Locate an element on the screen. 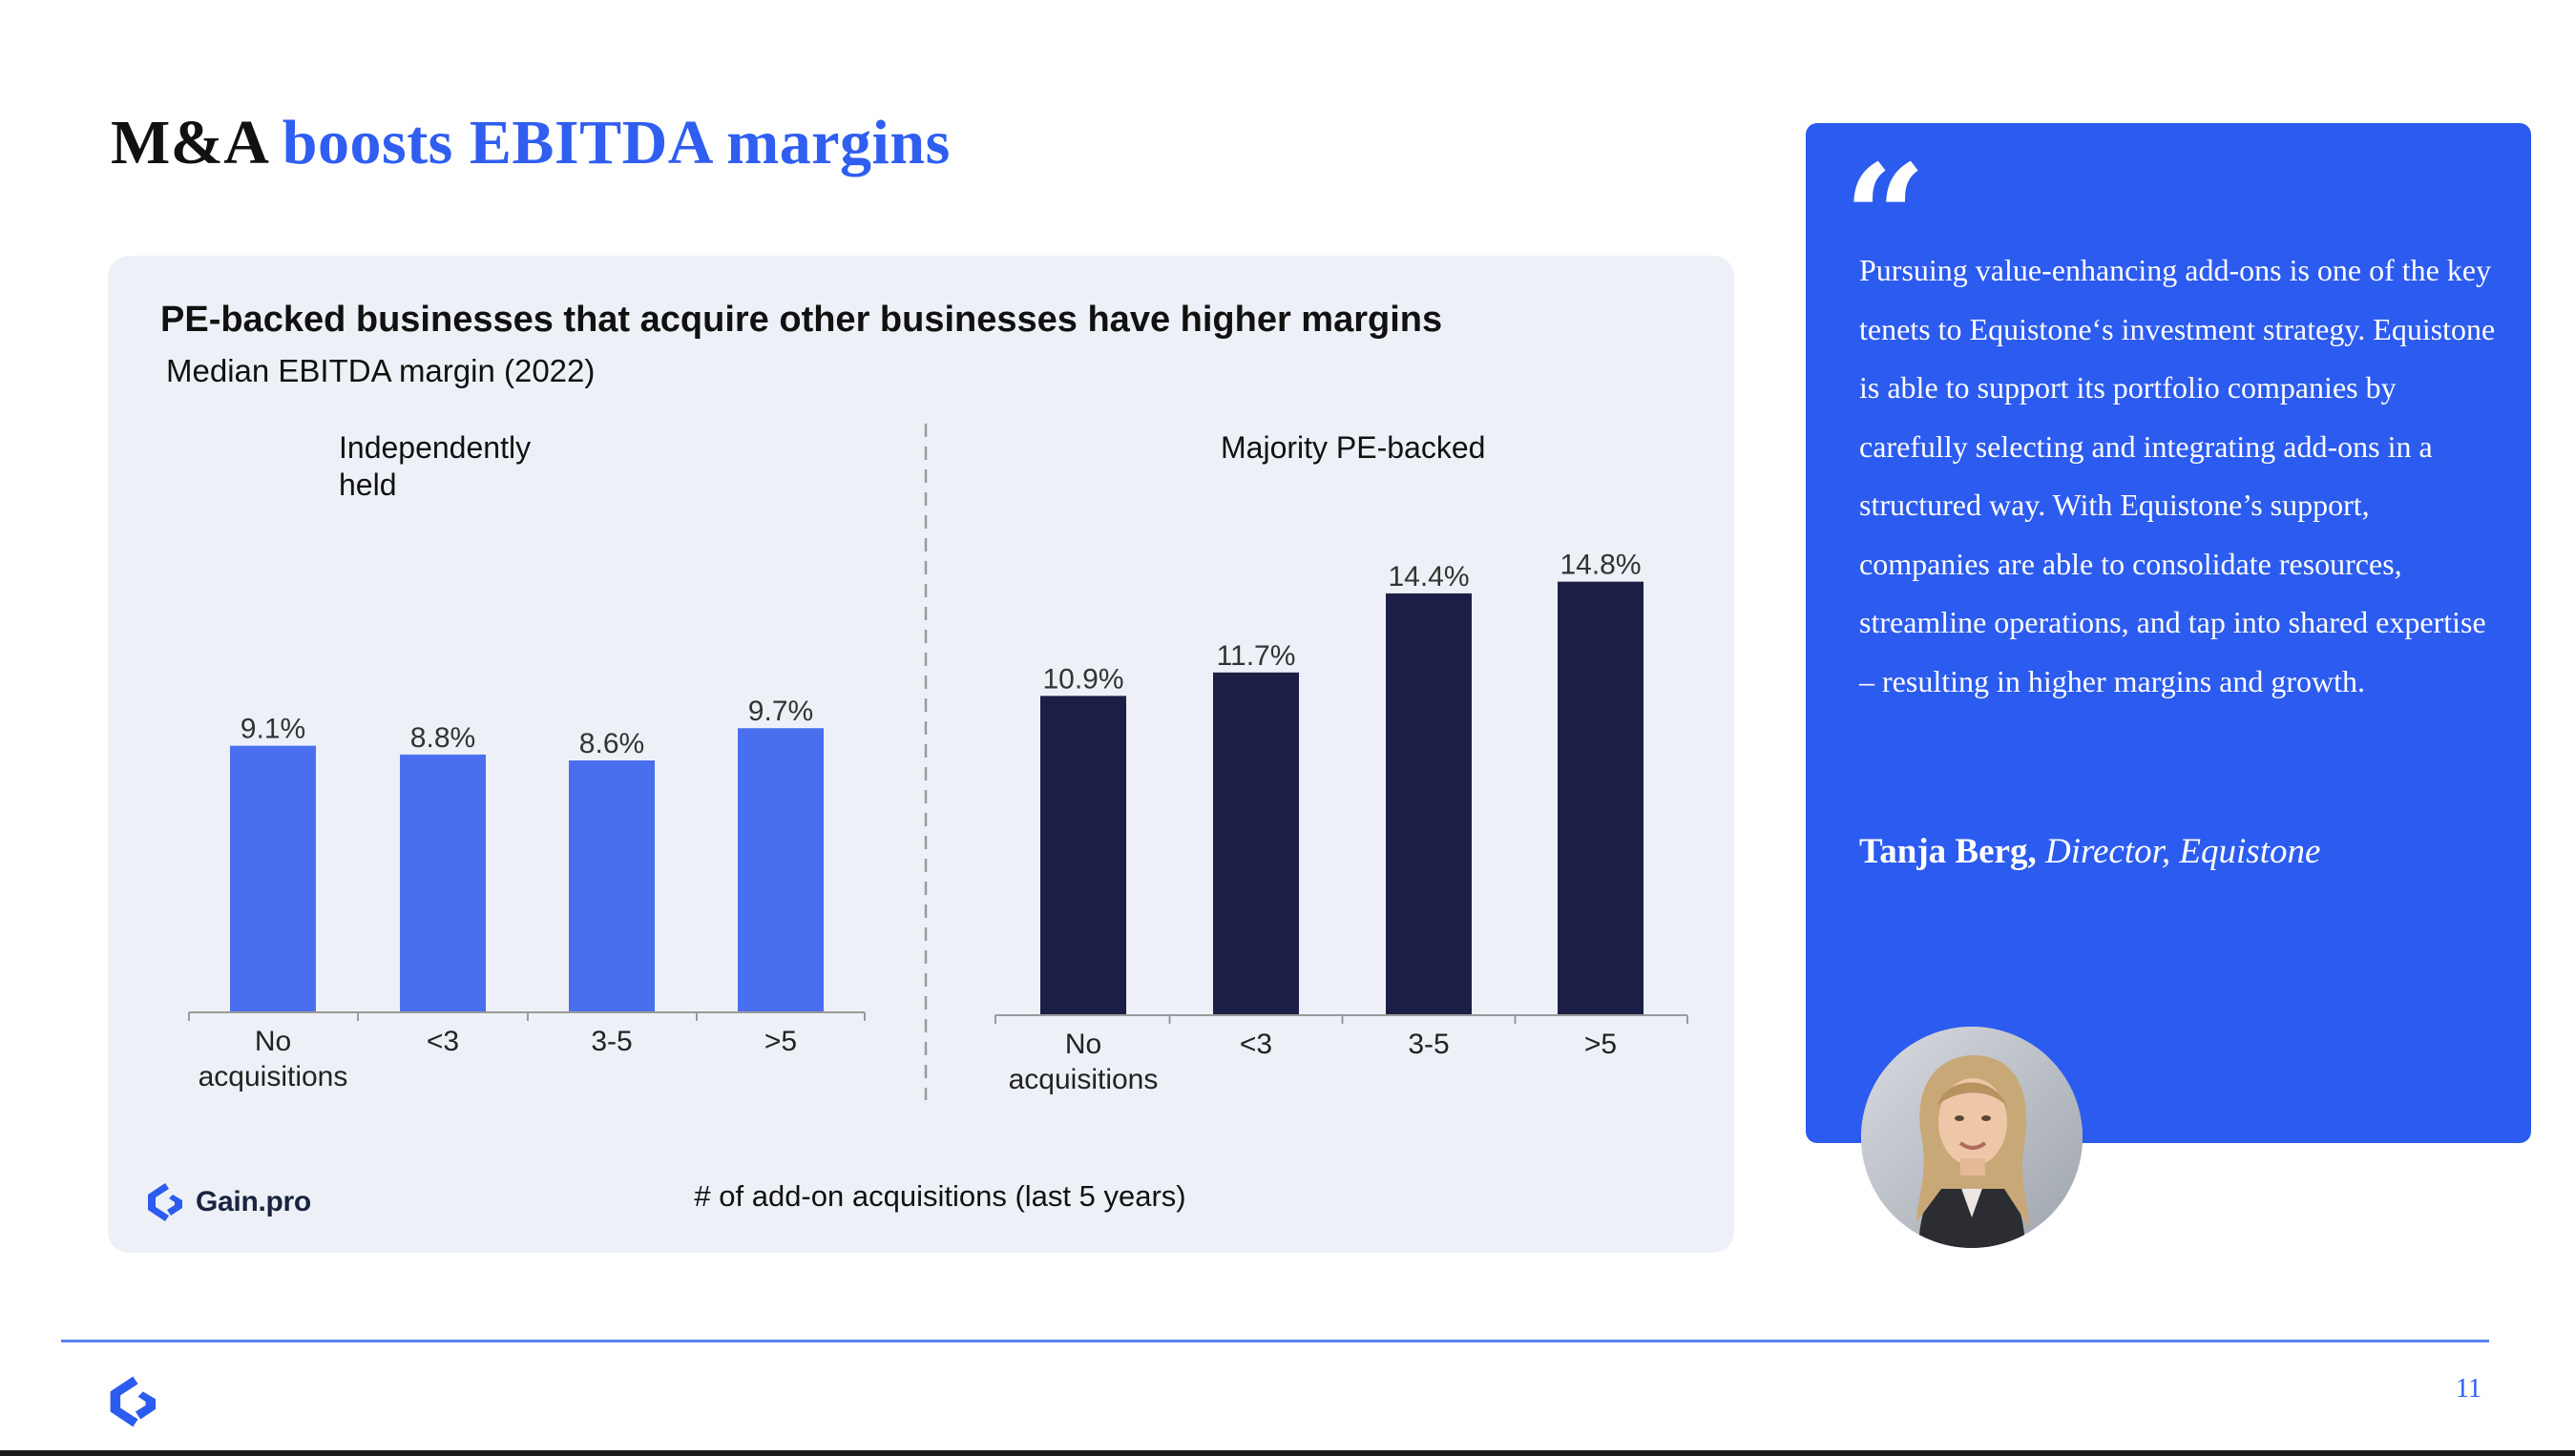  category-label-0-1: <3 is located at coordinates (443, 1042).